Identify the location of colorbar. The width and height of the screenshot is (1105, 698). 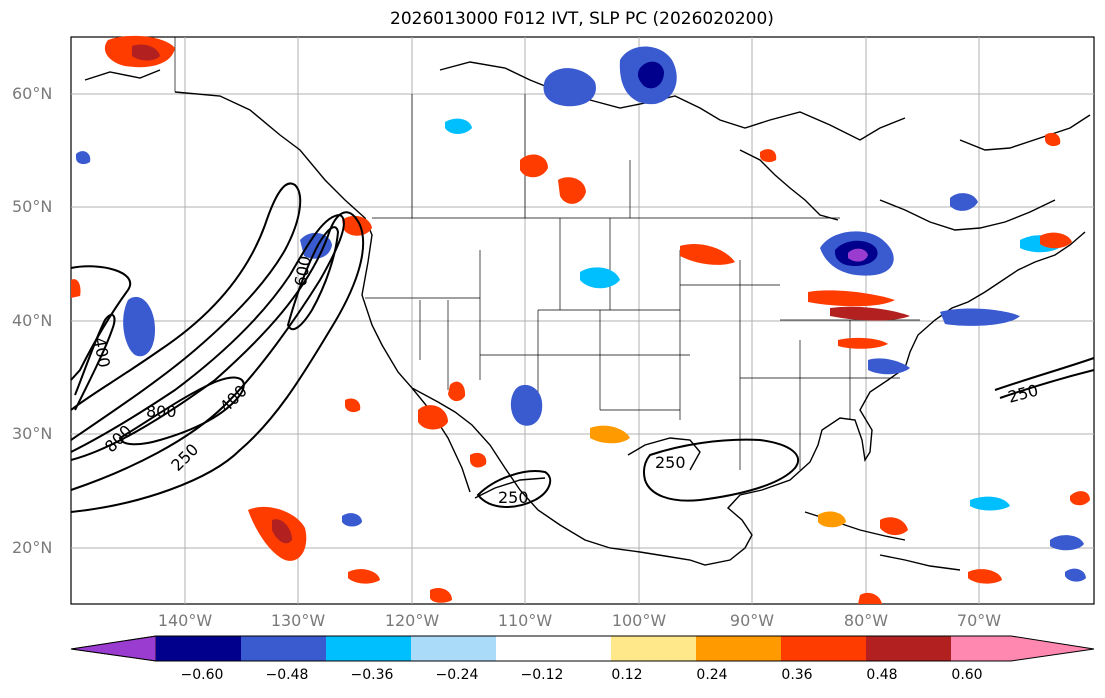
(582, 648).